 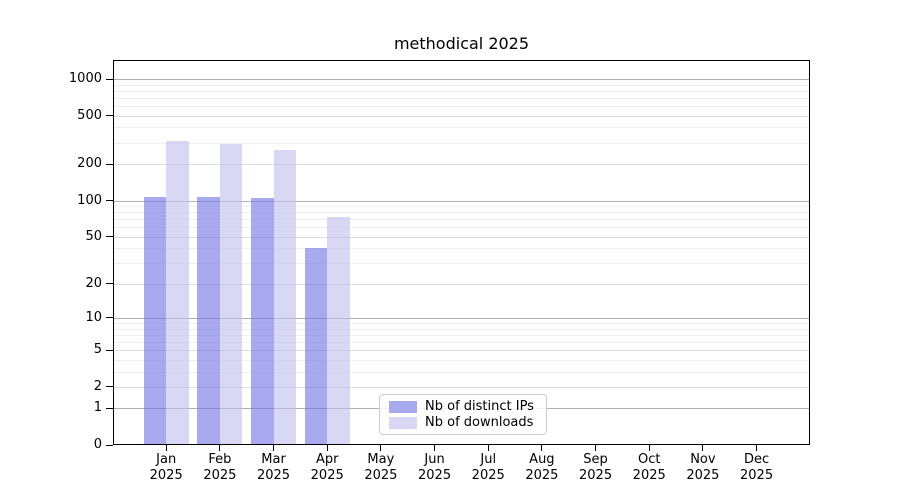 I want to click on month-label-line: Aug, so click(x=542, y=459).